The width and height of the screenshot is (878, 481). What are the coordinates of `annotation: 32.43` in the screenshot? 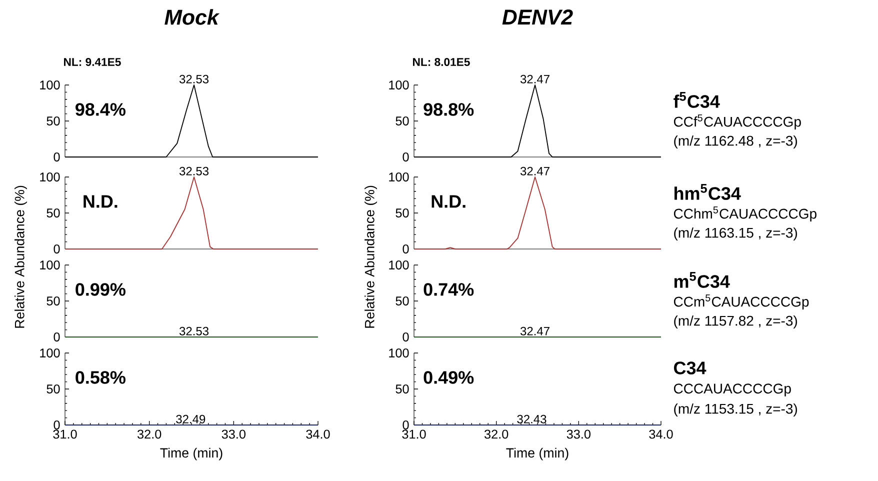 It's located at (531, 419).